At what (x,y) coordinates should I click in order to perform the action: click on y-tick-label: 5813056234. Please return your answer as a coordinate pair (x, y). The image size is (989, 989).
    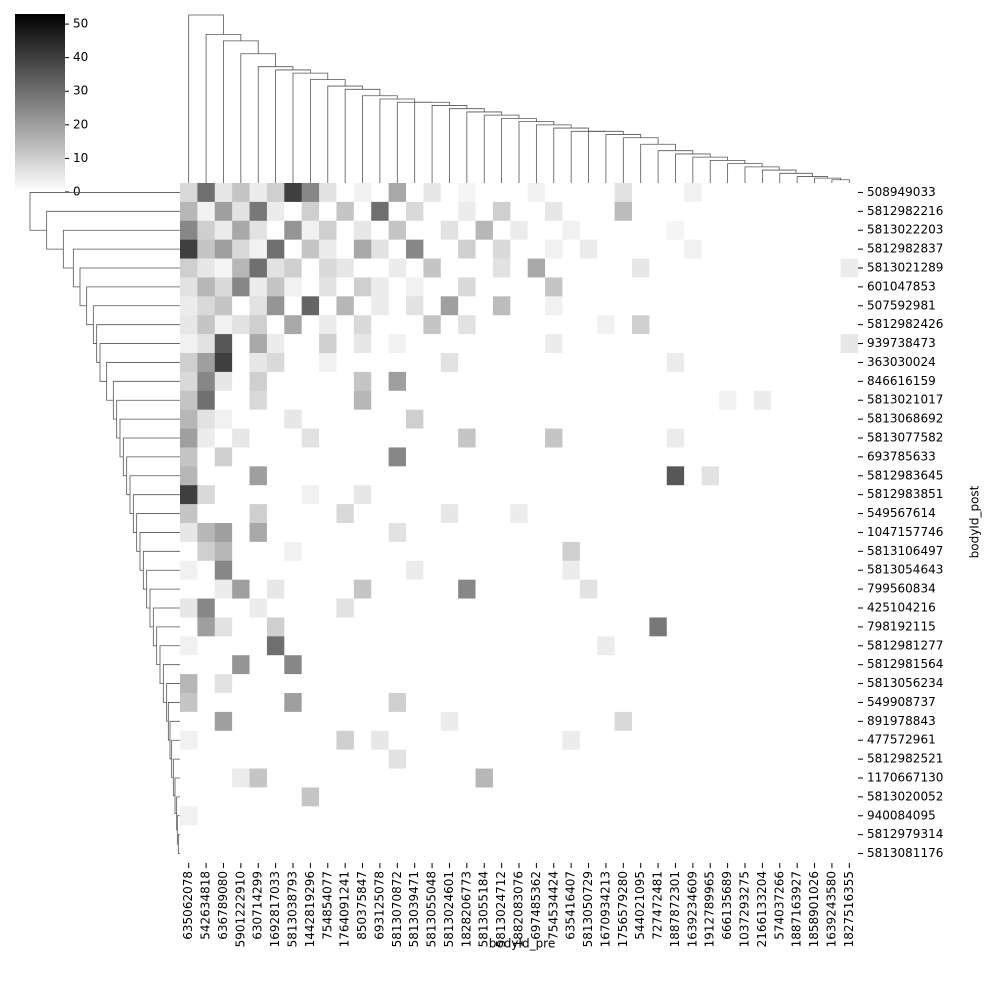
    Looking at the image, I should click on (905, 683).